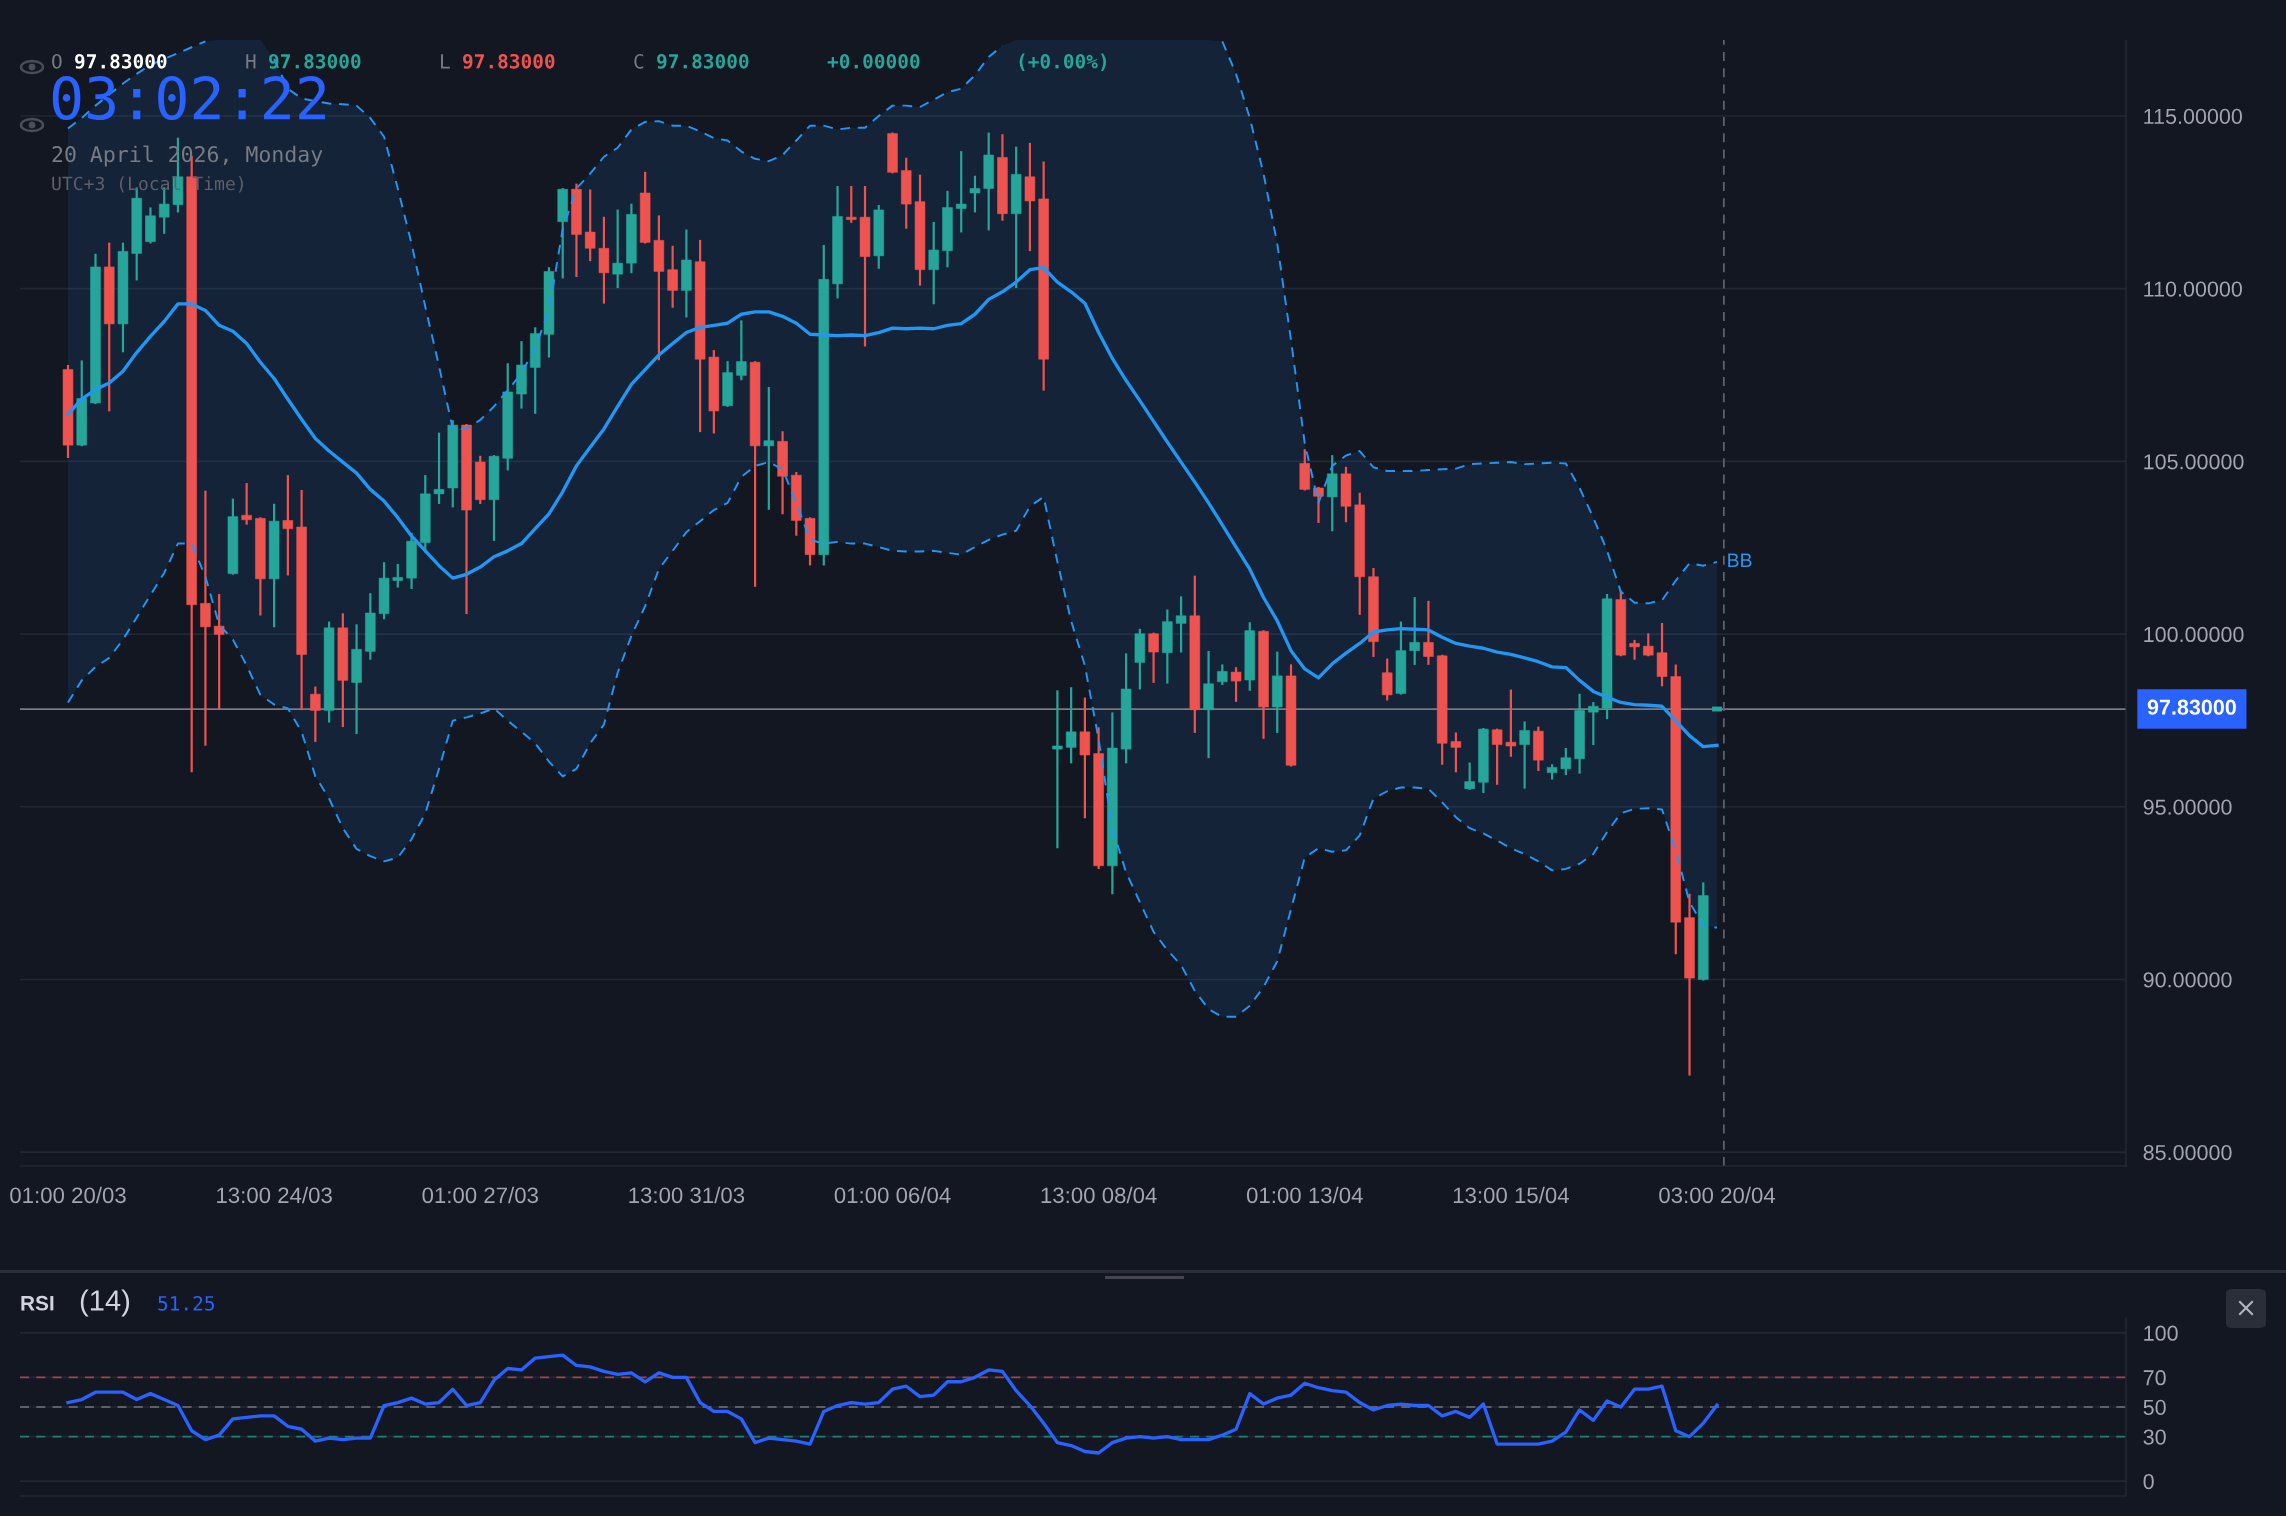  What do you see at coordinates (2191, 707) in the screenshot?
I see `ref-line-label: 97.83000` at bounding box center [2191, 707].